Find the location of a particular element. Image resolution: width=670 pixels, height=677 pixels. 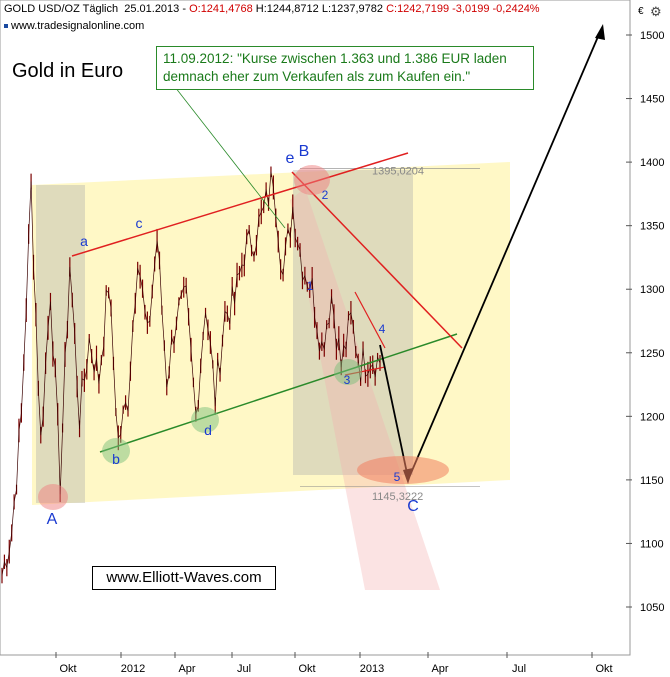

wave-label: a is located at coordinates (84, 241).